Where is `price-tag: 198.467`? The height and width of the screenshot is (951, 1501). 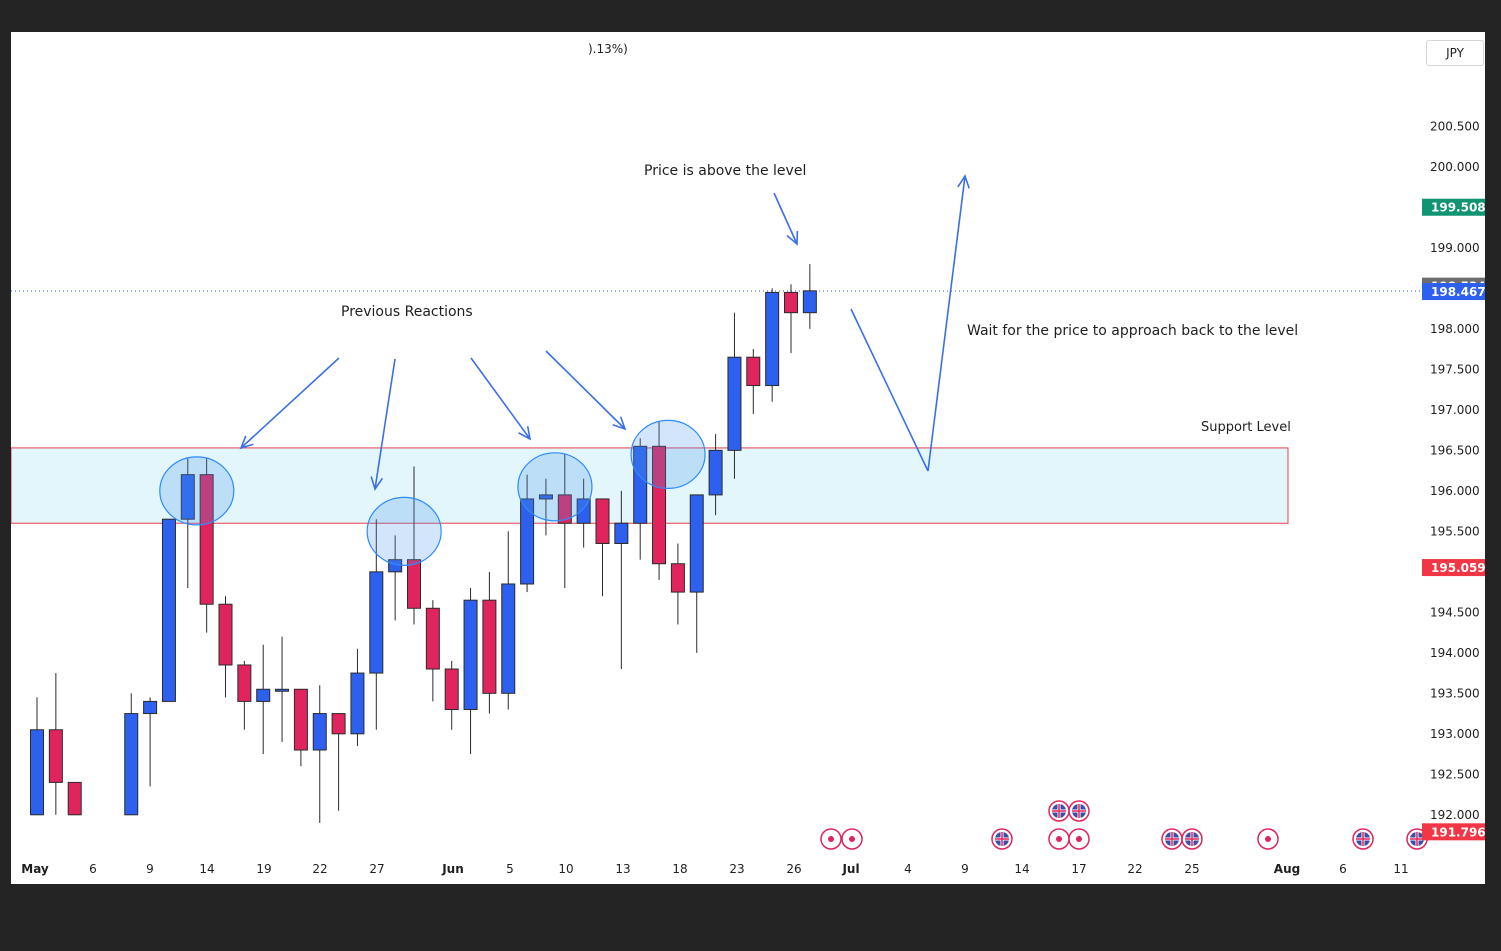 price-tag: 198.467 is located at coordinates (1453, 292).